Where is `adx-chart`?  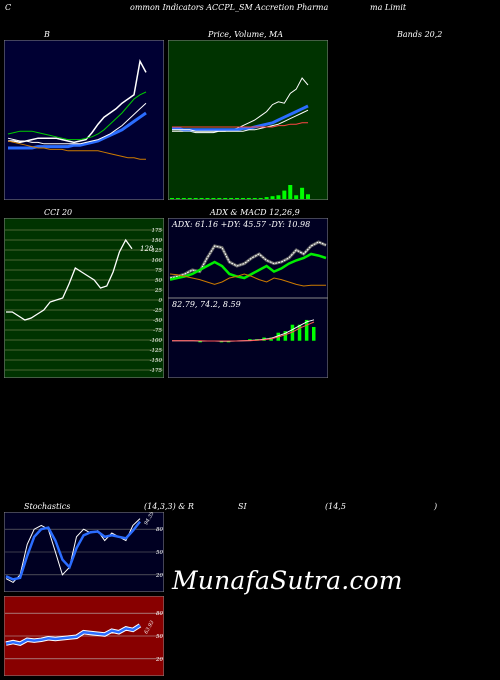
adx-chart is located at coordinates (248, 258).